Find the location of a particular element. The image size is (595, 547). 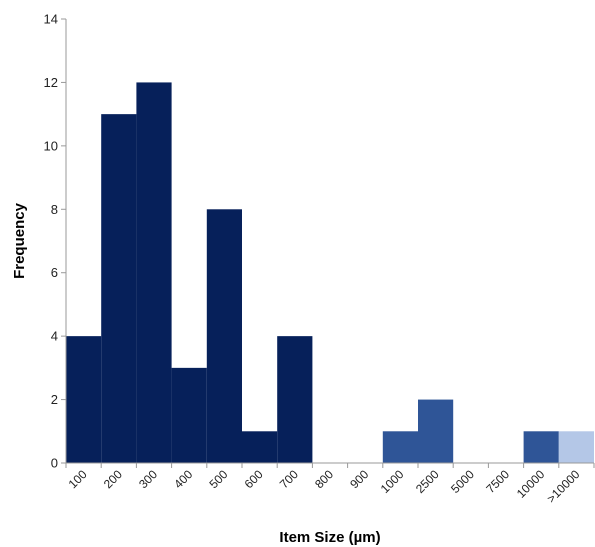

y-tick-label: 10 is located at coordinates (51, 145).